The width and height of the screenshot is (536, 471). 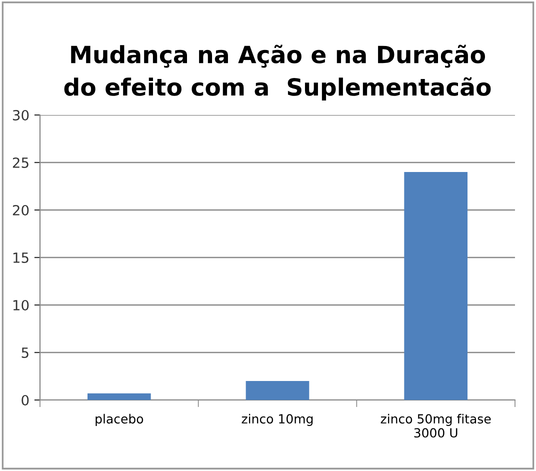 I want to click on x-tick-label: zinco 50mg fitase 3000 U, so click(x=435, y=426).